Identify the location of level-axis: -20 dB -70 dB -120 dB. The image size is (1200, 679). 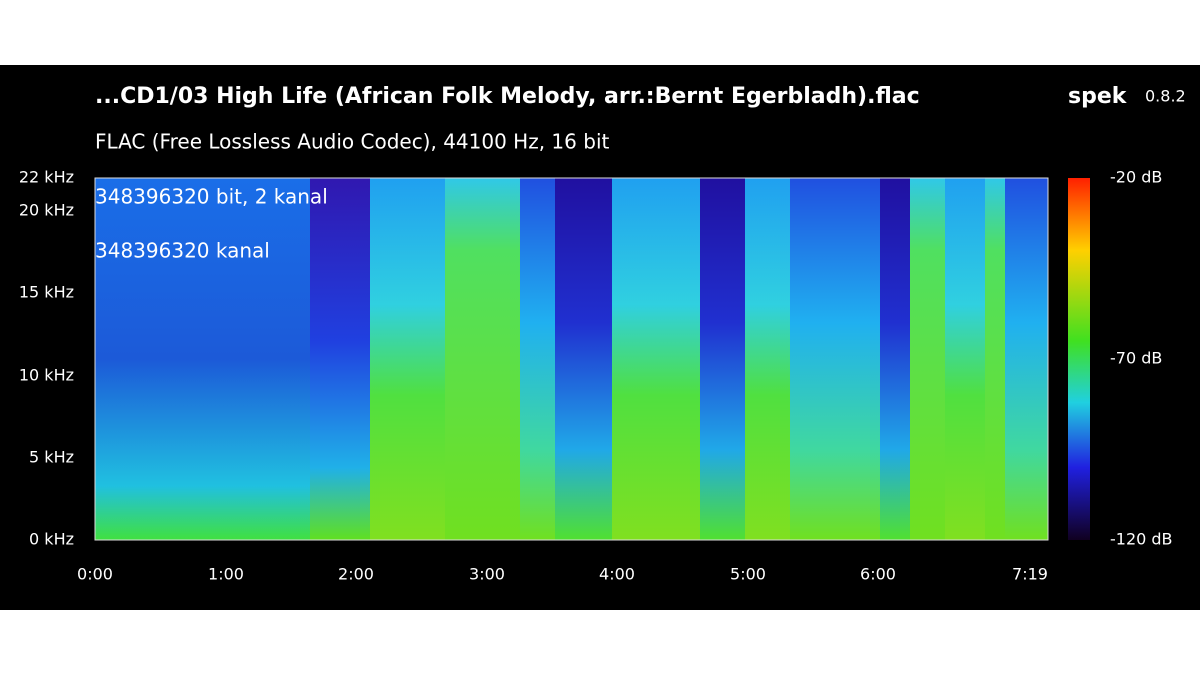
(1141, 358).